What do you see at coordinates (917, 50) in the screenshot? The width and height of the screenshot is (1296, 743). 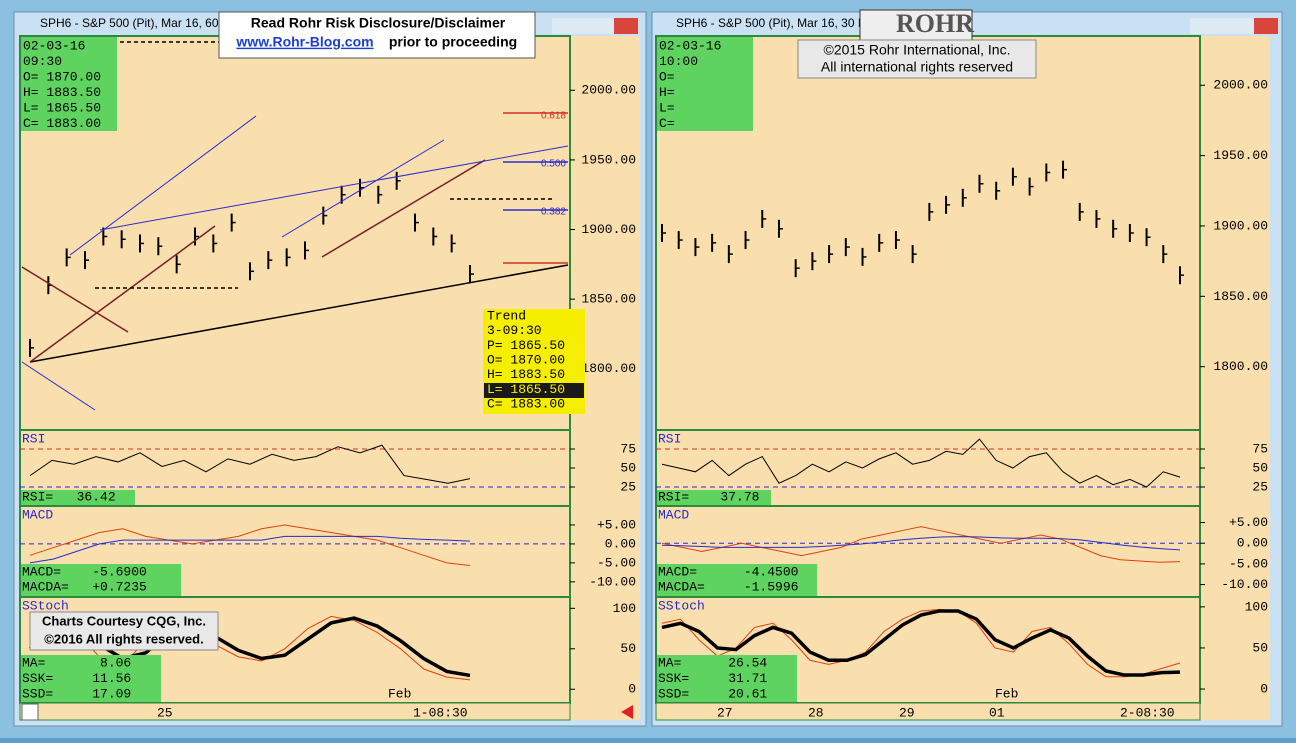 I see `copyright-text: ©2015 Rohr International, Inc.` at bounding box center [917, 50].